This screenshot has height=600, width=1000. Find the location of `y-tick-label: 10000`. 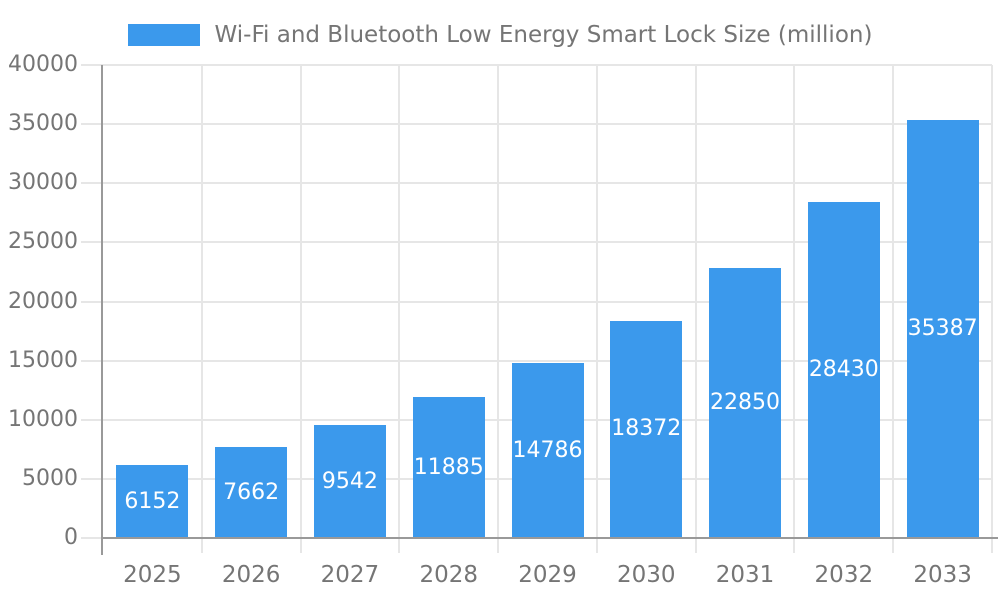

y-tick-label: 10000 is located at coordinates (43, 419).